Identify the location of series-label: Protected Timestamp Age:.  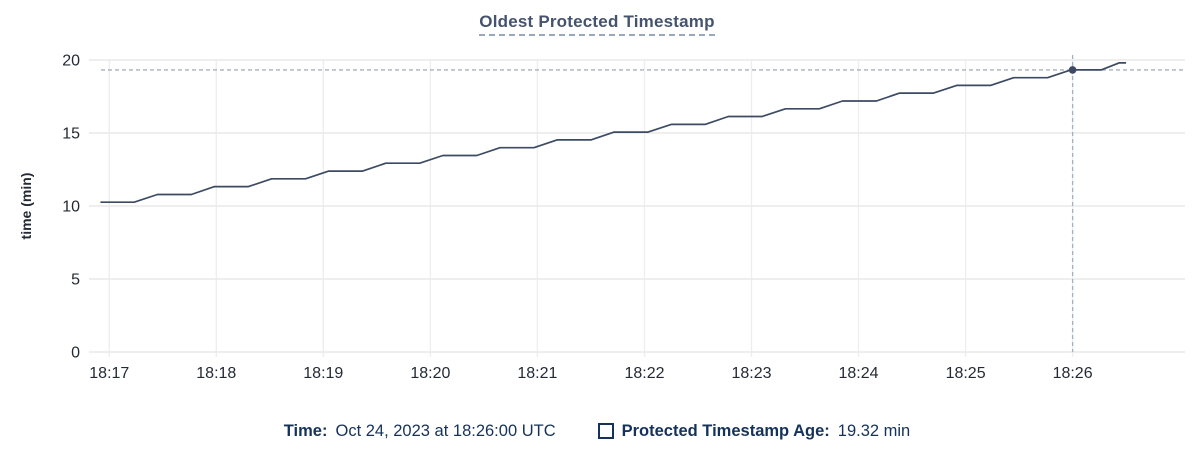
(725, 431).